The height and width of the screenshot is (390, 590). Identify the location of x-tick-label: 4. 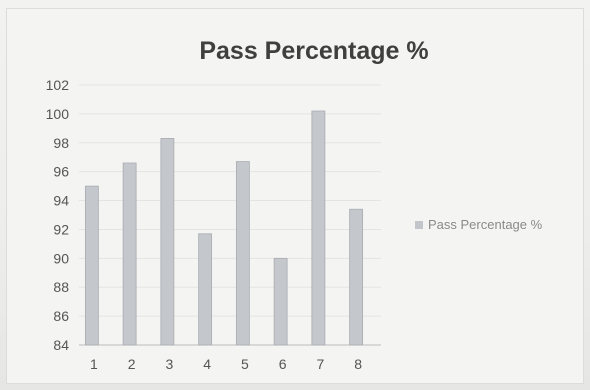
(207, 364).